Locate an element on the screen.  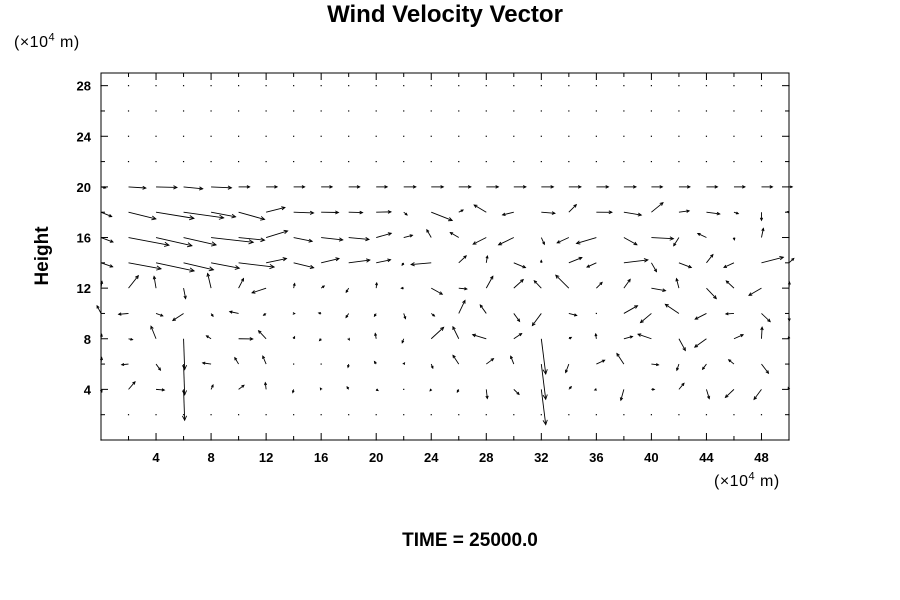
chart-title: Wind Velocity Vector is located at coordinates (445, 14).